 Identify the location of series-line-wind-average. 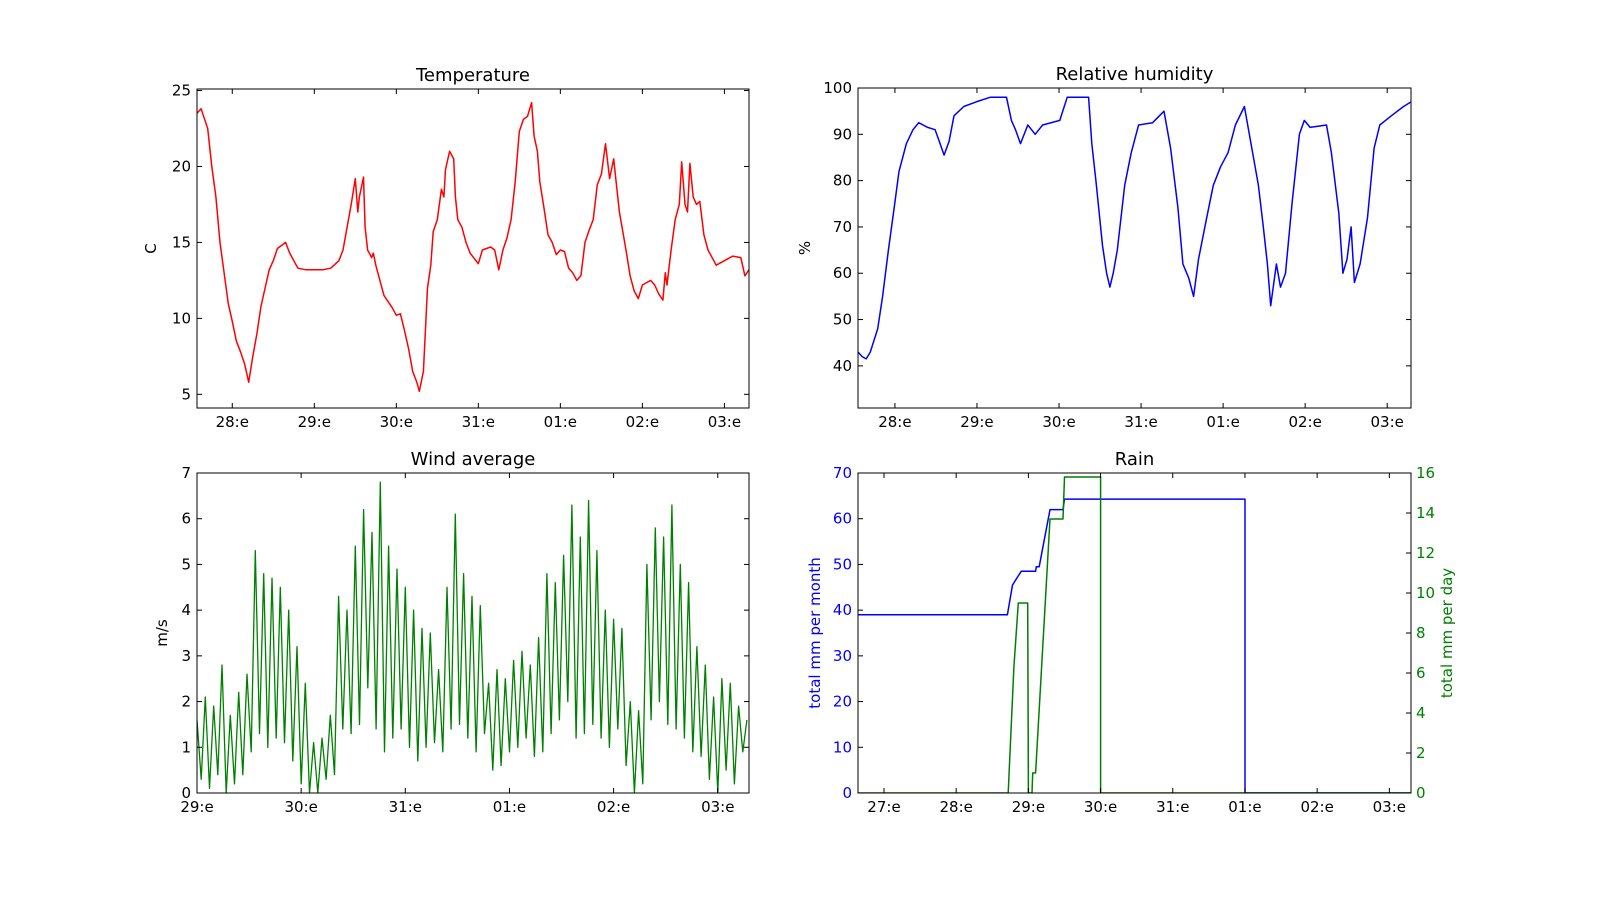
(472, 637).